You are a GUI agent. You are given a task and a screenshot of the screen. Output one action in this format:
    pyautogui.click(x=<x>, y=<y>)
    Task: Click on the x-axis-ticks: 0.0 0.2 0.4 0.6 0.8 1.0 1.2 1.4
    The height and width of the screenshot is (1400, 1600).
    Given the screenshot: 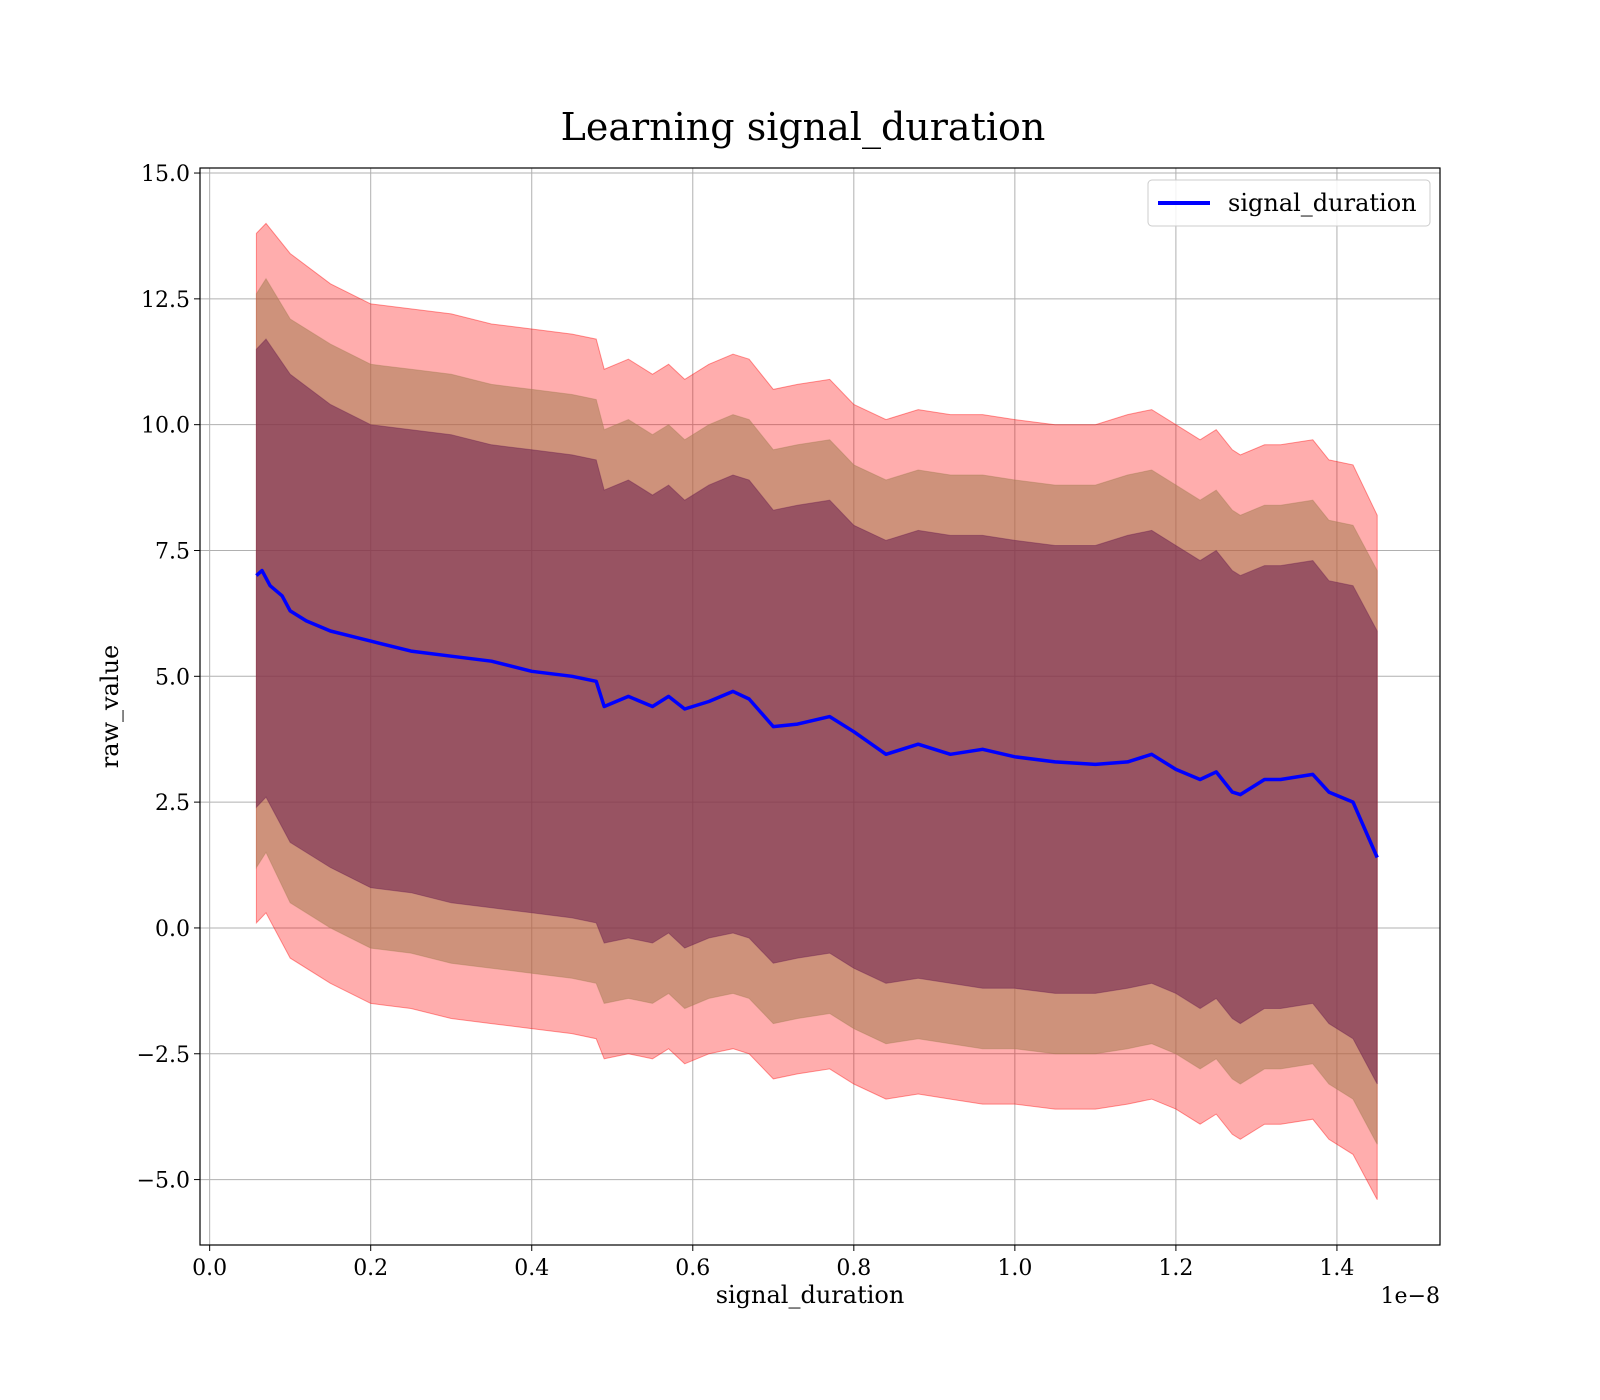 What is the action you would take?
    pyautogui.click(x=773, y=1263)
    